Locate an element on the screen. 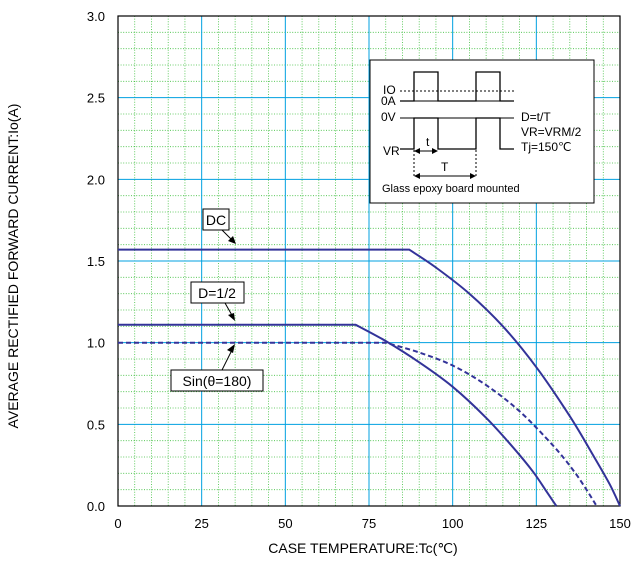  inset-period-arrowhead-left is located at coordinates (417, 176).